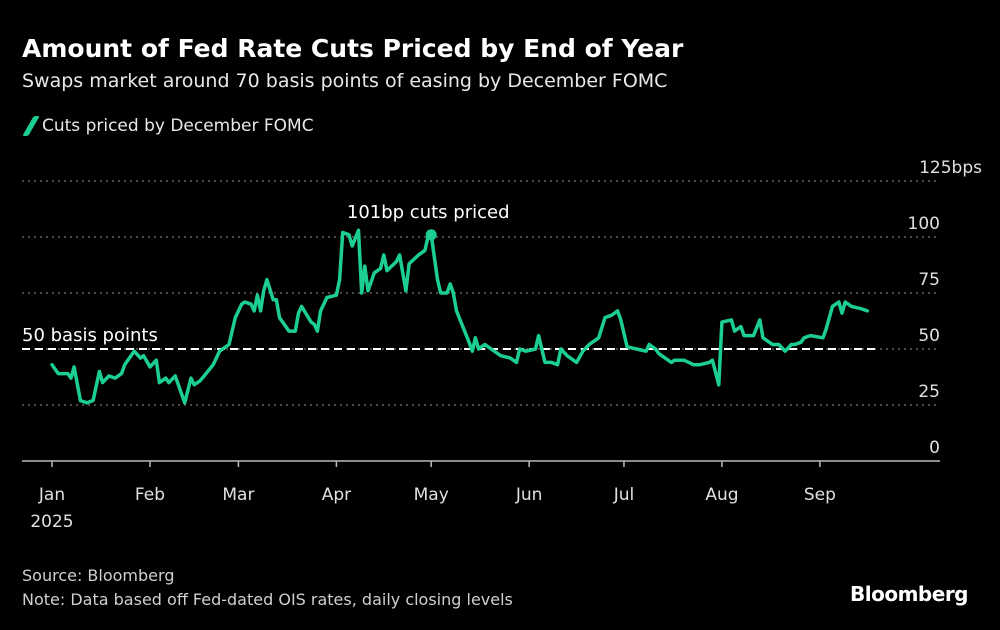  I want to click on x-tick-label: Jul, so click(624, 495).